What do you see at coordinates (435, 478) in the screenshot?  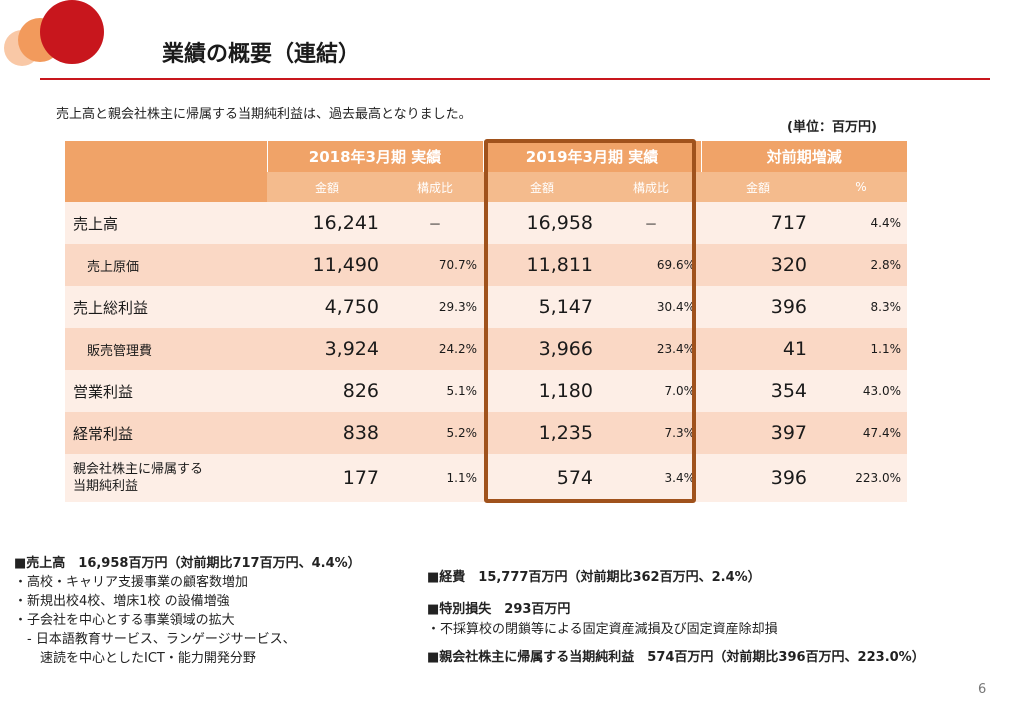 I see `ratio-cell: 1.1%` at bounding box center [435, 478].